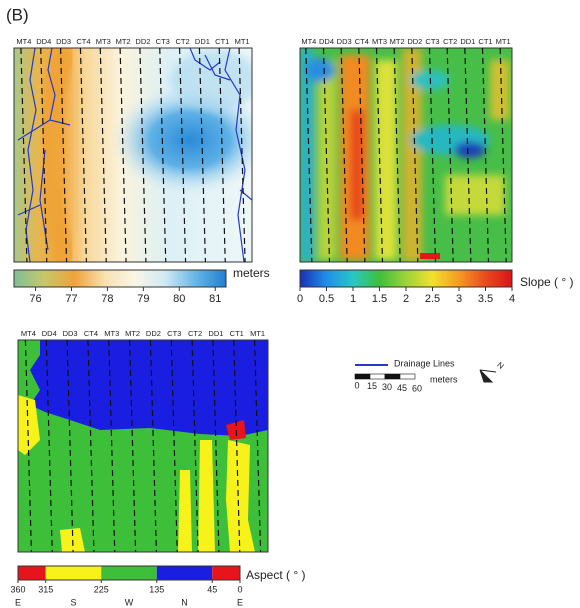 Image resolution: width=580 pixels, height=608 pixels. What do you see at coordinates (444, 379) in the screenshot?
I see `scale-unit: meters` at bounding box center [444, 379].